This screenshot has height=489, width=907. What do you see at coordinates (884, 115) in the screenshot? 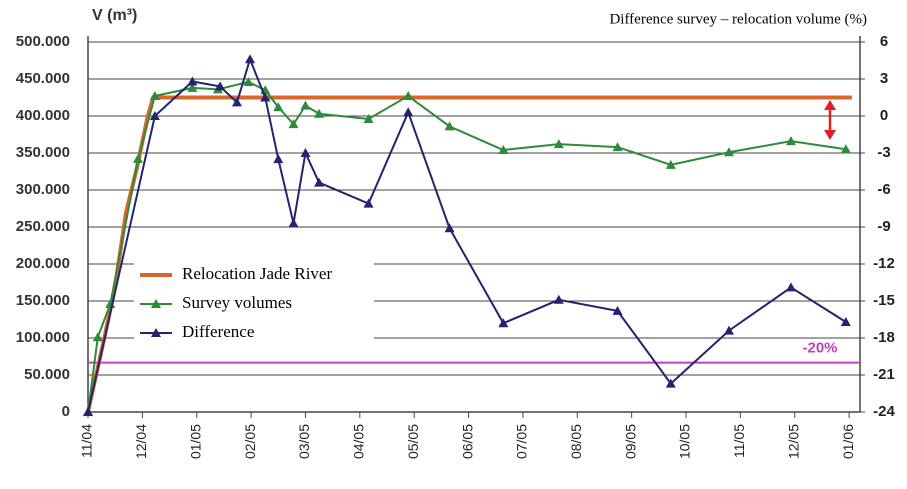
I see `y2-tick-label: 0` at bounding box center [884, 115].